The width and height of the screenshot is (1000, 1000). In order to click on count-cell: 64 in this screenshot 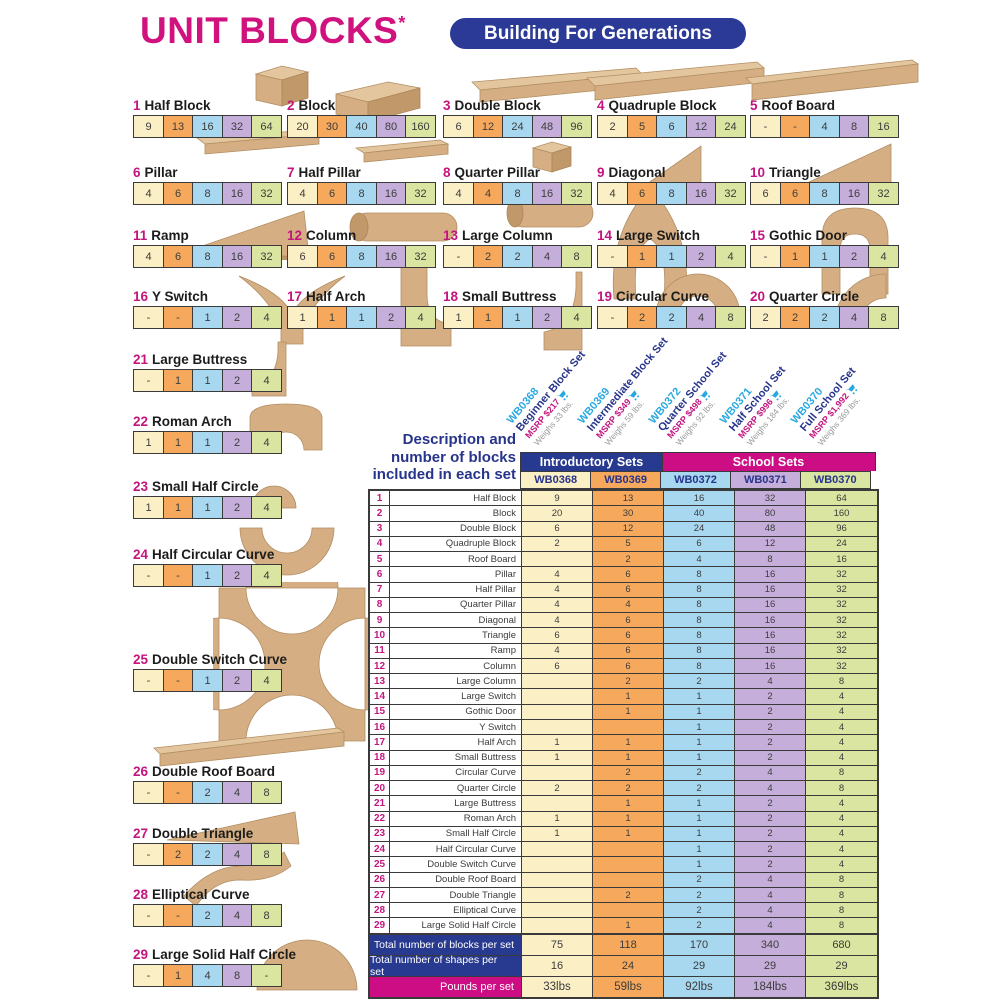, I will do `click(266, 126)`.